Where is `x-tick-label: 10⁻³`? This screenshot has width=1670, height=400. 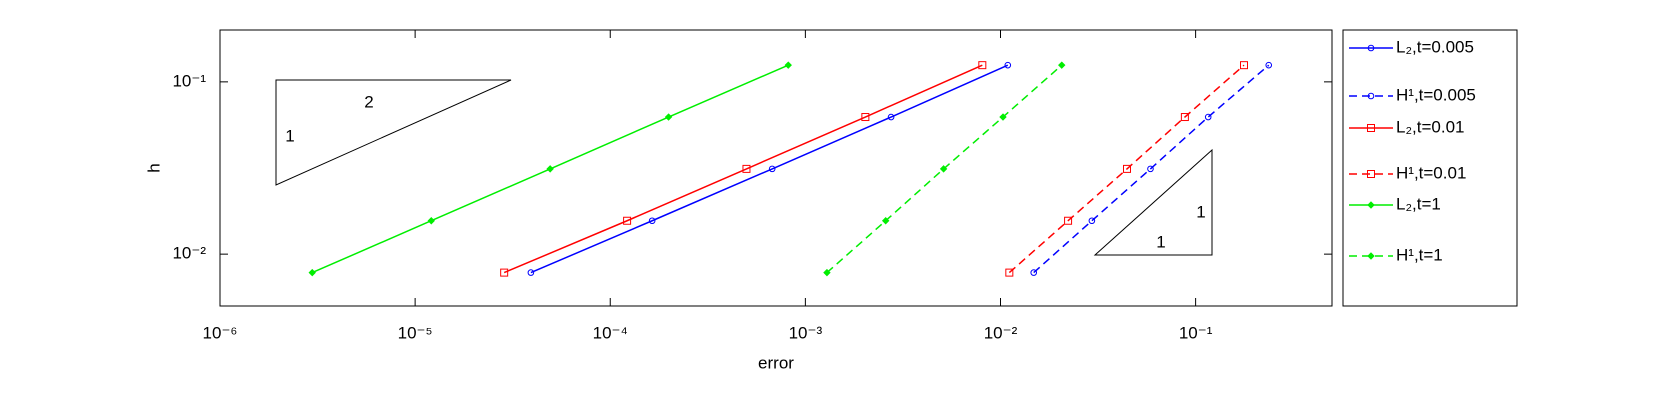
x-tick-label: 10⁻³ is located at coordinates (806, 332).